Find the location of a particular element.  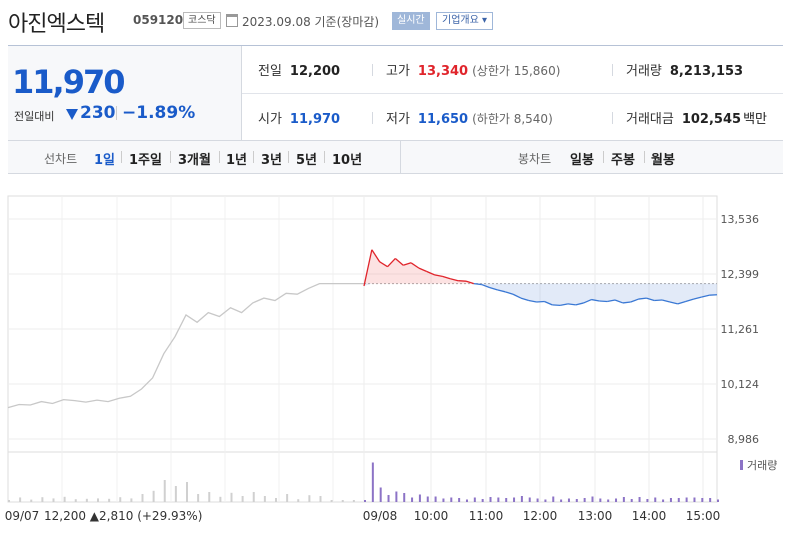

base-date: 2023.09.08 기준(장마감) is located at coordinates (311, 22).